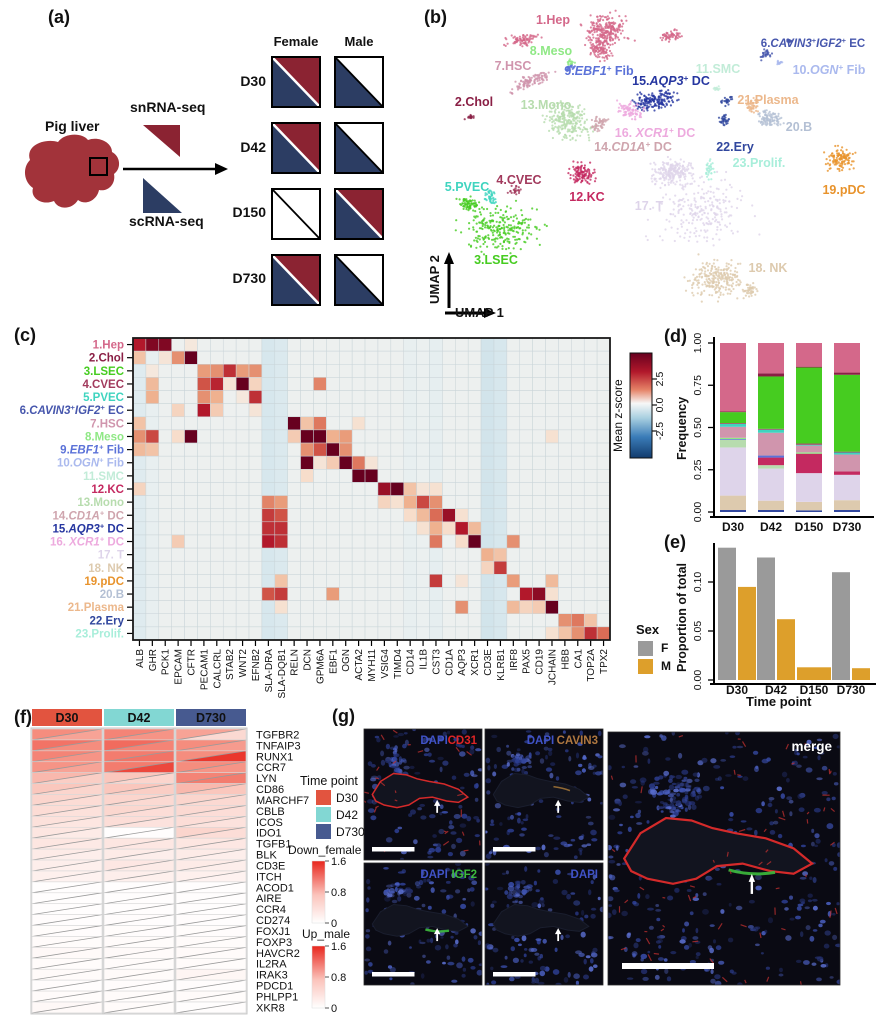 The height and width of the screenshot is (1024, 888). What do you see at coordinates (809, 527) in the screenshot?
I see `svg-text: D150` at bounding box center [809, 527].